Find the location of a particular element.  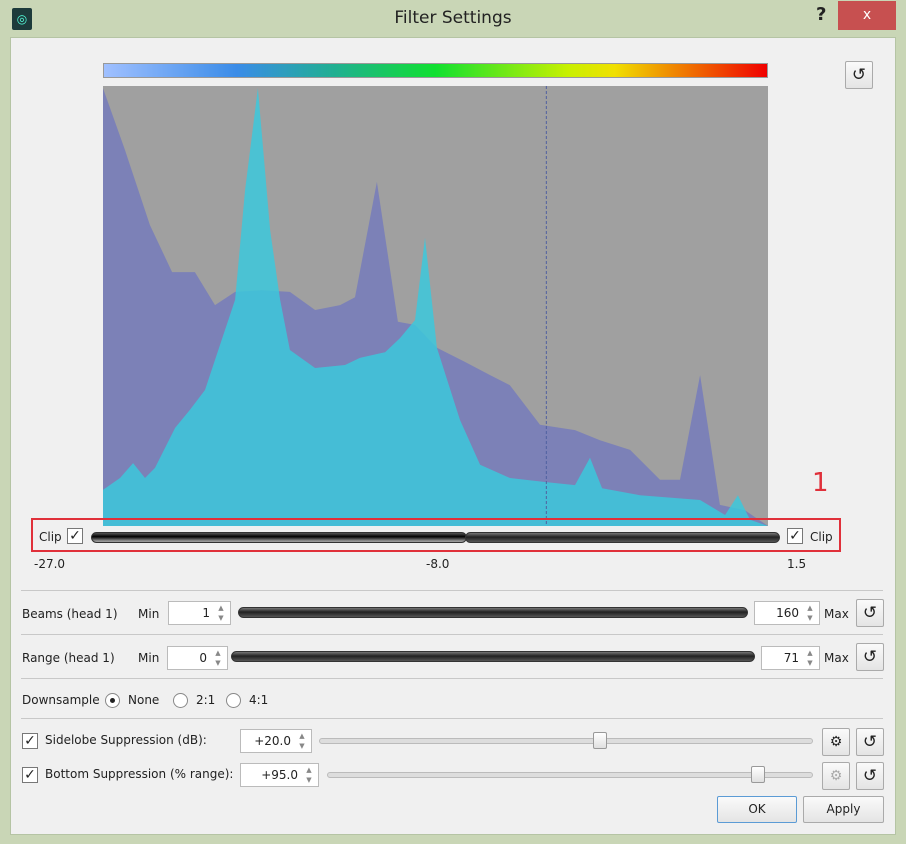

apply-button: Apply is located at coordinates (843, 809).